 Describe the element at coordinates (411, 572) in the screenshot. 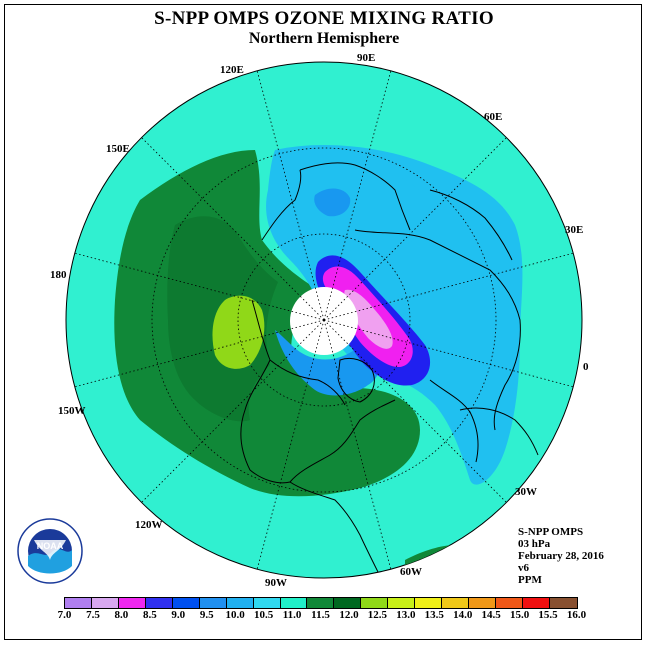

I see `lon-label-60w: 60W` at that location.